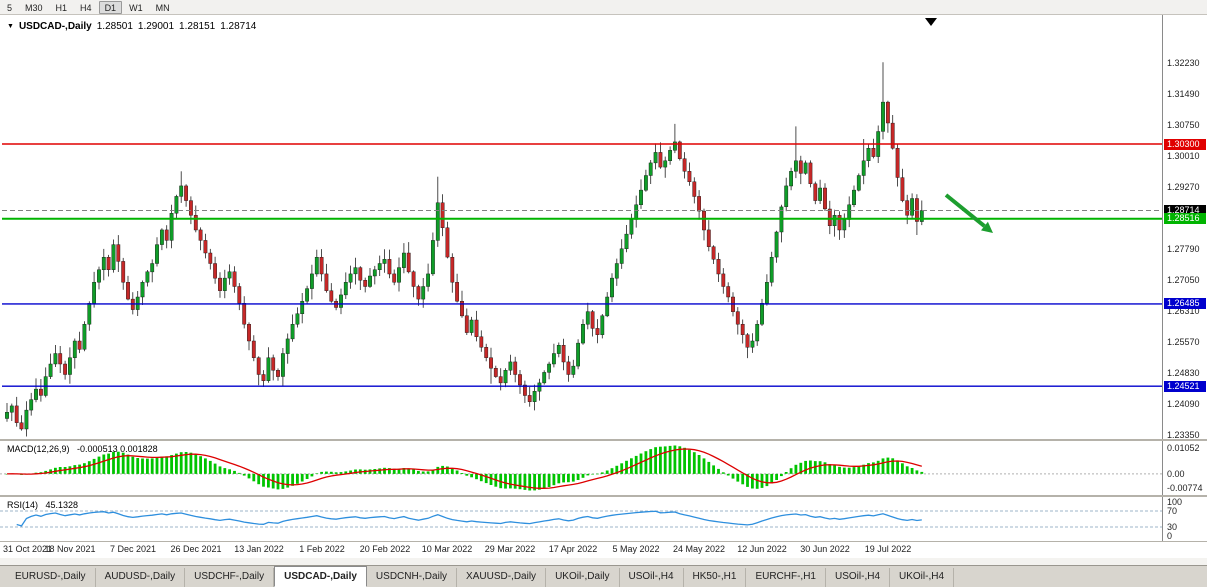 The image size is (1207, 587). Describe the element at coordinates (61, 7) in the screenshot. I see `timeframe-button-h1: H1` at that location.